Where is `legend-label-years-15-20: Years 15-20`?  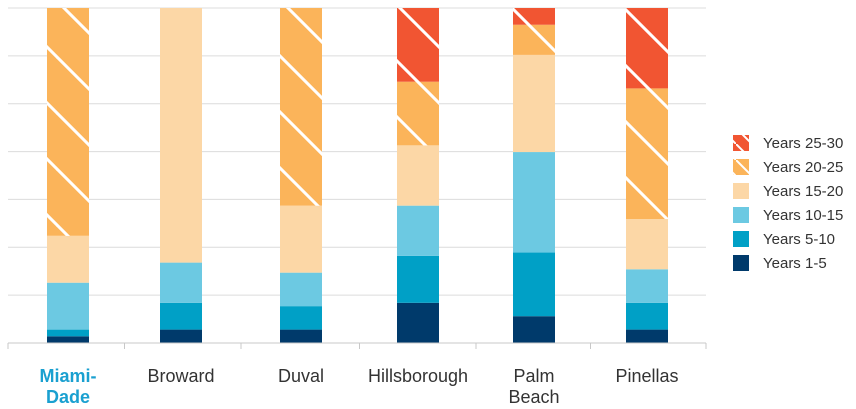
legend-label-years-15-20: Years 15-20 is located at coordinates (803, 191).